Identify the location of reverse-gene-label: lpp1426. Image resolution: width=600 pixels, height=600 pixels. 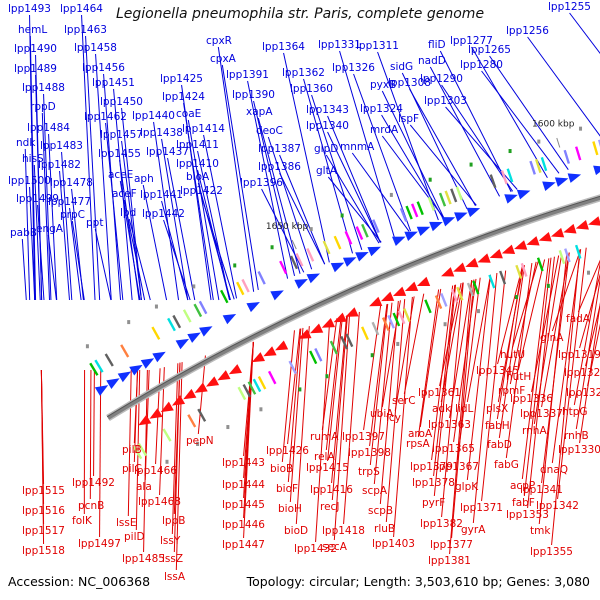
(287, 451).